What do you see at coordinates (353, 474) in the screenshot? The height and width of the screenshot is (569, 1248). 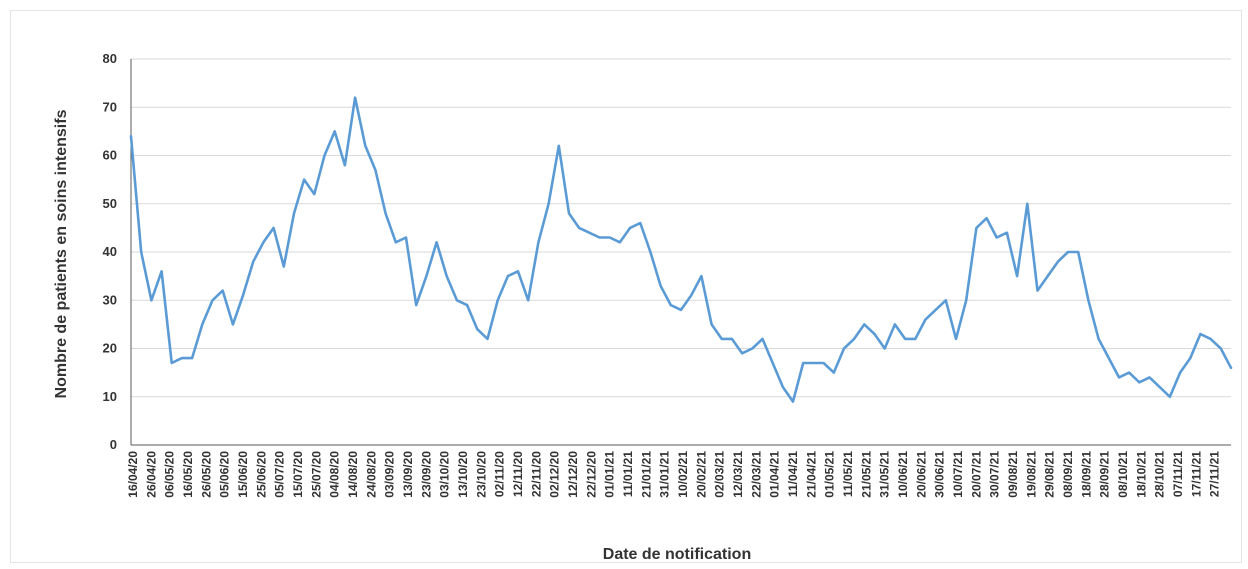 I see `x-tick-label: 14/08/20` at bounding box center [353, 474].